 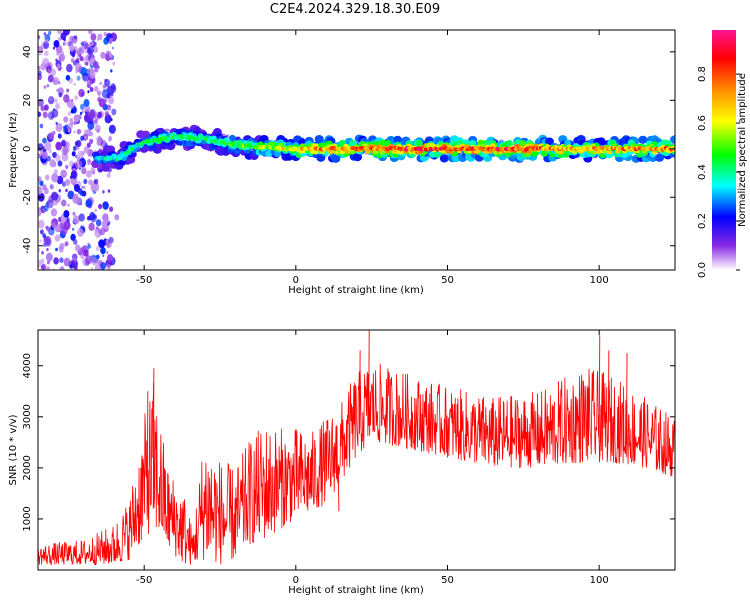 I want to click on spectrogram-y-tick-label: 0, so click(x=27, y=149).